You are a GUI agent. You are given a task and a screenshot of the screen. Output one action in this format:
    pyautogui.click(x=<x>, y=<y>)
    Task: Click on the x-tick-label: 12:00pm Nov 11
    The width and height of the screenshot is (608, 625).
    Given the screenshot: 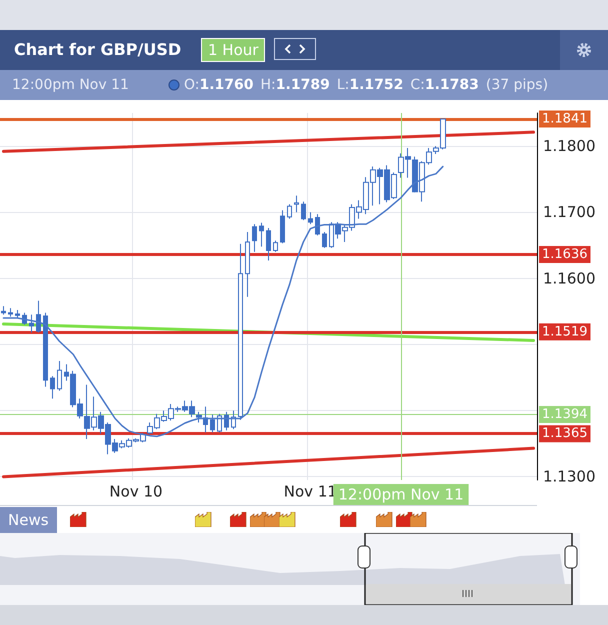 What is the action you would take?
    pyautogui.click(x=401, y=495)
    